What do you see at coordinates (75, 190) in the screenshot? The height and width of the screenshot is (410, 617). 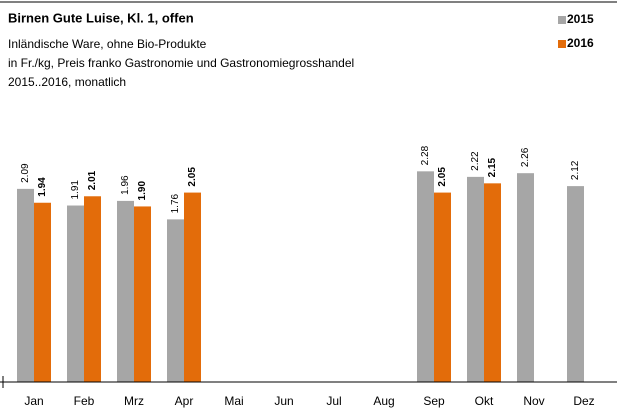 I see `value-label: 1.91` at bounding box center [75, 190].